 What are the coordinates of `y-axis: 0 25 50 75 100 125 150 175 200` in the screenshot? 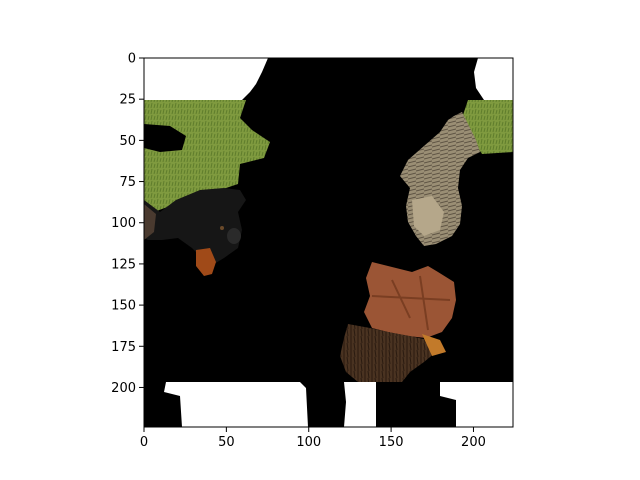 It's located at (127, 224).